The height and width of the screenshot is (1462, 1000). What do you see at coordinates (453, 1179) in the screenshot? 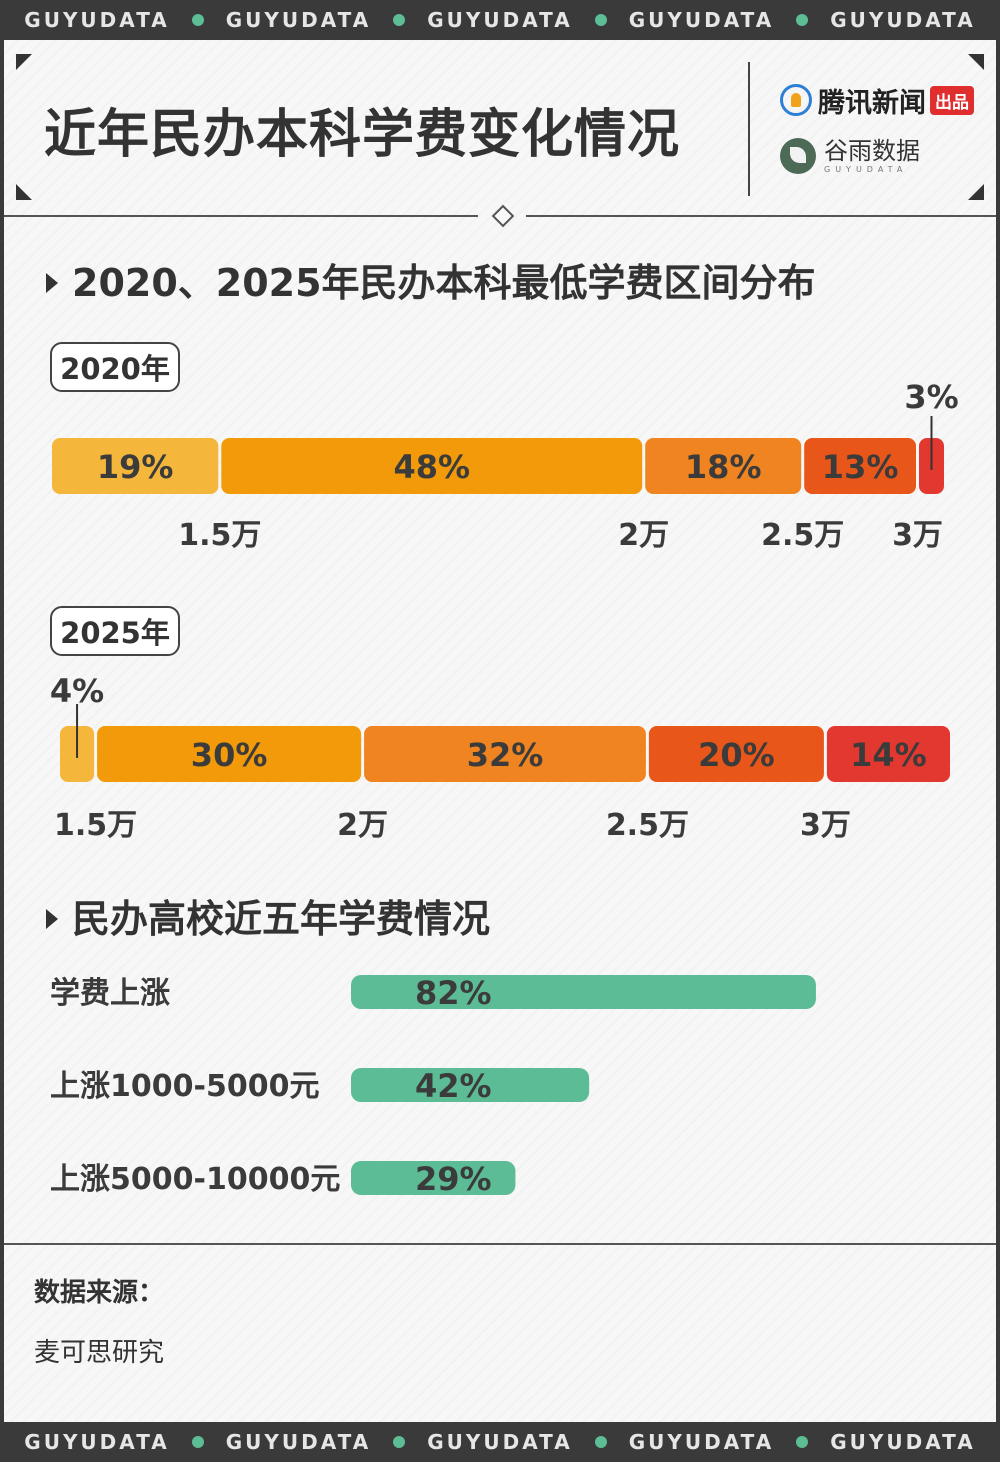
I see `bar-value-label: 29%` at bounding box center [453, 1179].